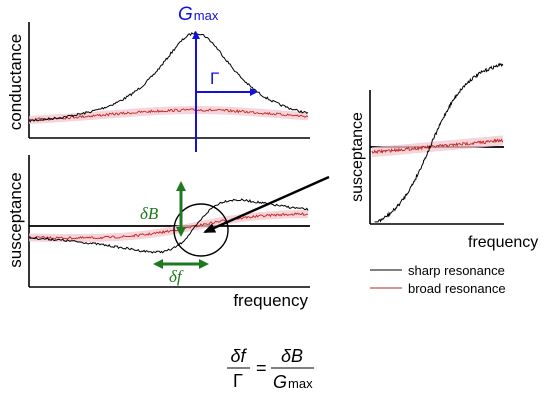  I want to click on equation-rhs-numerator: δB, so click(292, 356).